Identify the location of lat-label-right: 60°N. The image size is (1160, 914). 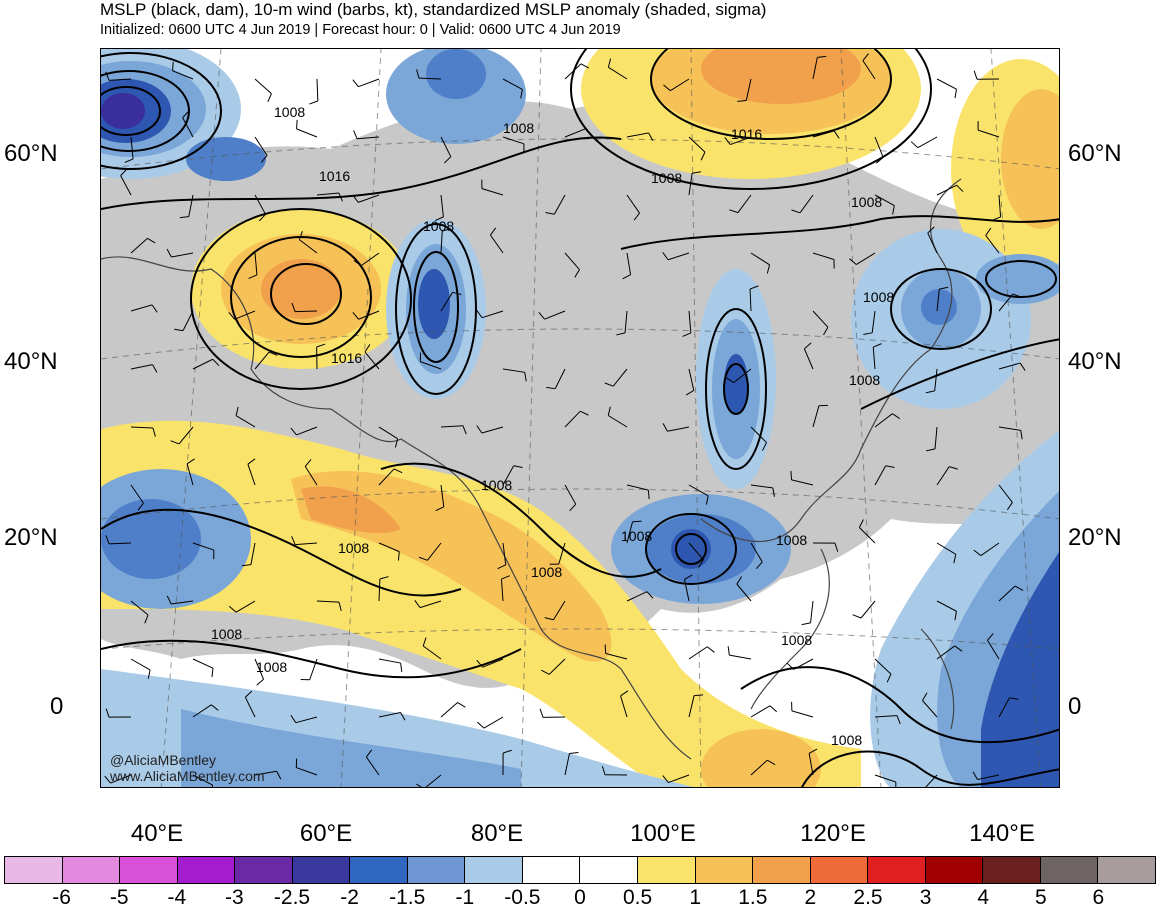
(1095, 154).